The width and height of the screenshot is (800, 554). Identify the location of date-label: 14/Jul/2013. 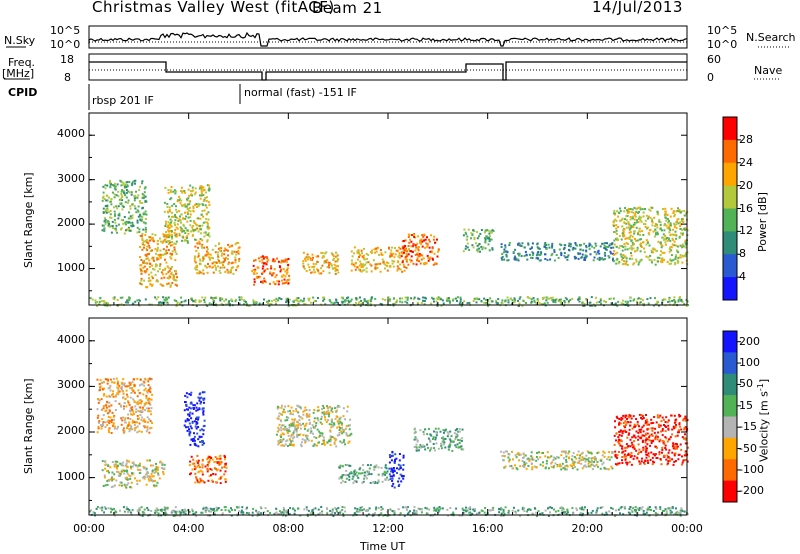
(637, 8).